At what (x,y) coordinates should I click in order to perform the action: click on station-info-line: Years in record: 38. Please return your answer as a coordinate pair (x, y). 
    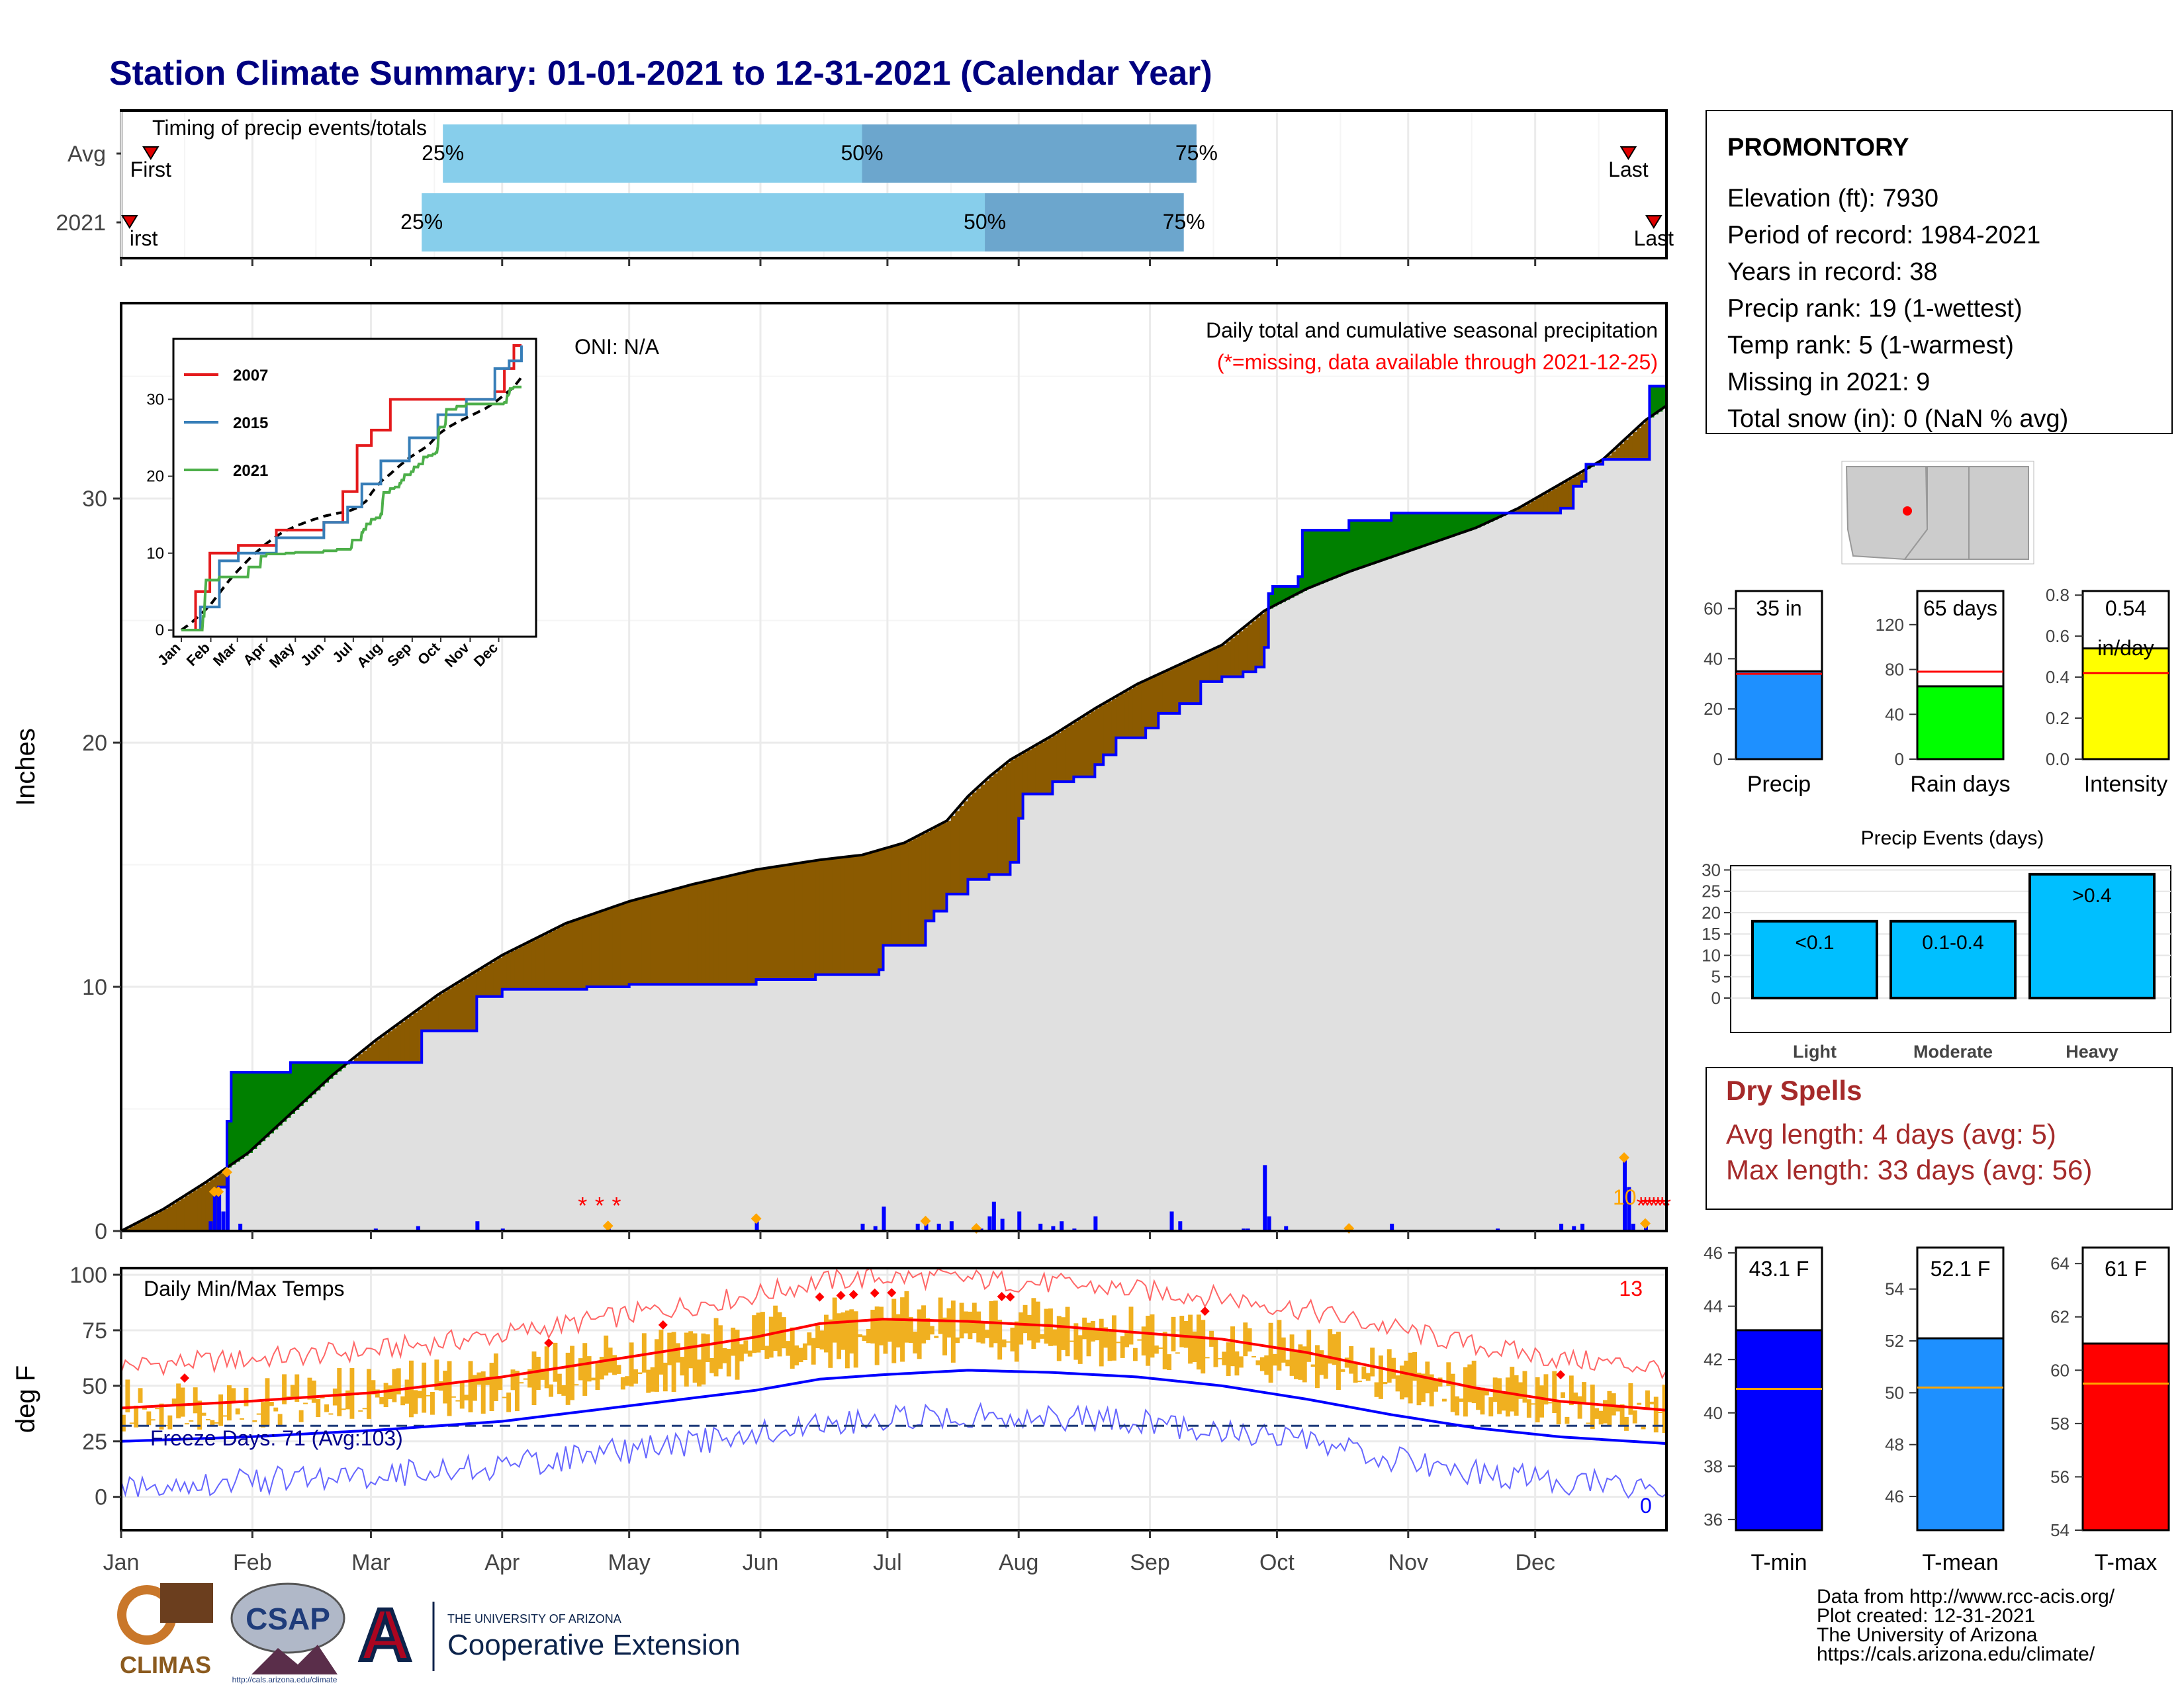
    Looking at the image, I should click on (1832, 272).